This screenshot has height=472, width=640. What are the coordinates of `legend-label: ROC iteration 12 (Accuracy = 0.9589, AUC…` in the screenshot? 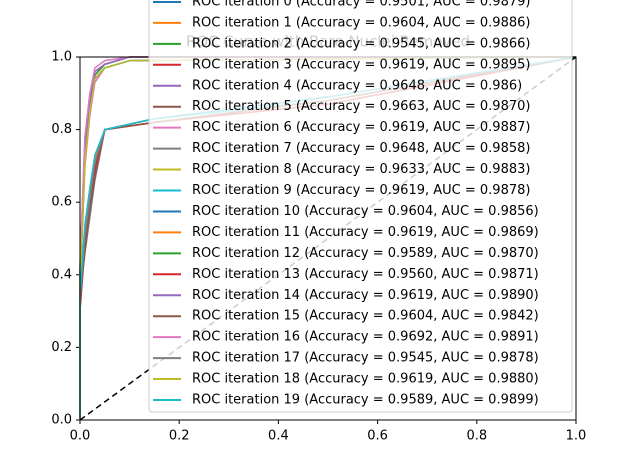 It's located at (365, 253).